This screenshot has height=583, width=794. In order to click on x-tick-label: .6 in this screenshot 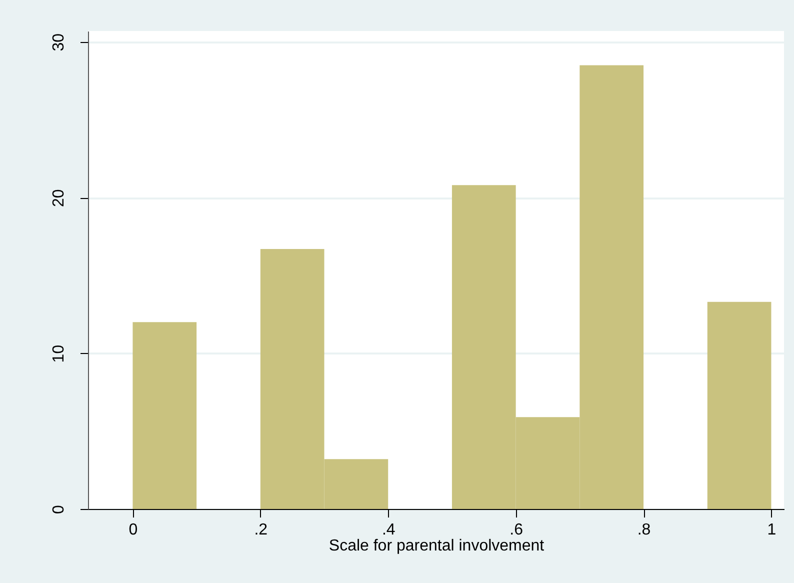, I will do `click(517, 530)`.